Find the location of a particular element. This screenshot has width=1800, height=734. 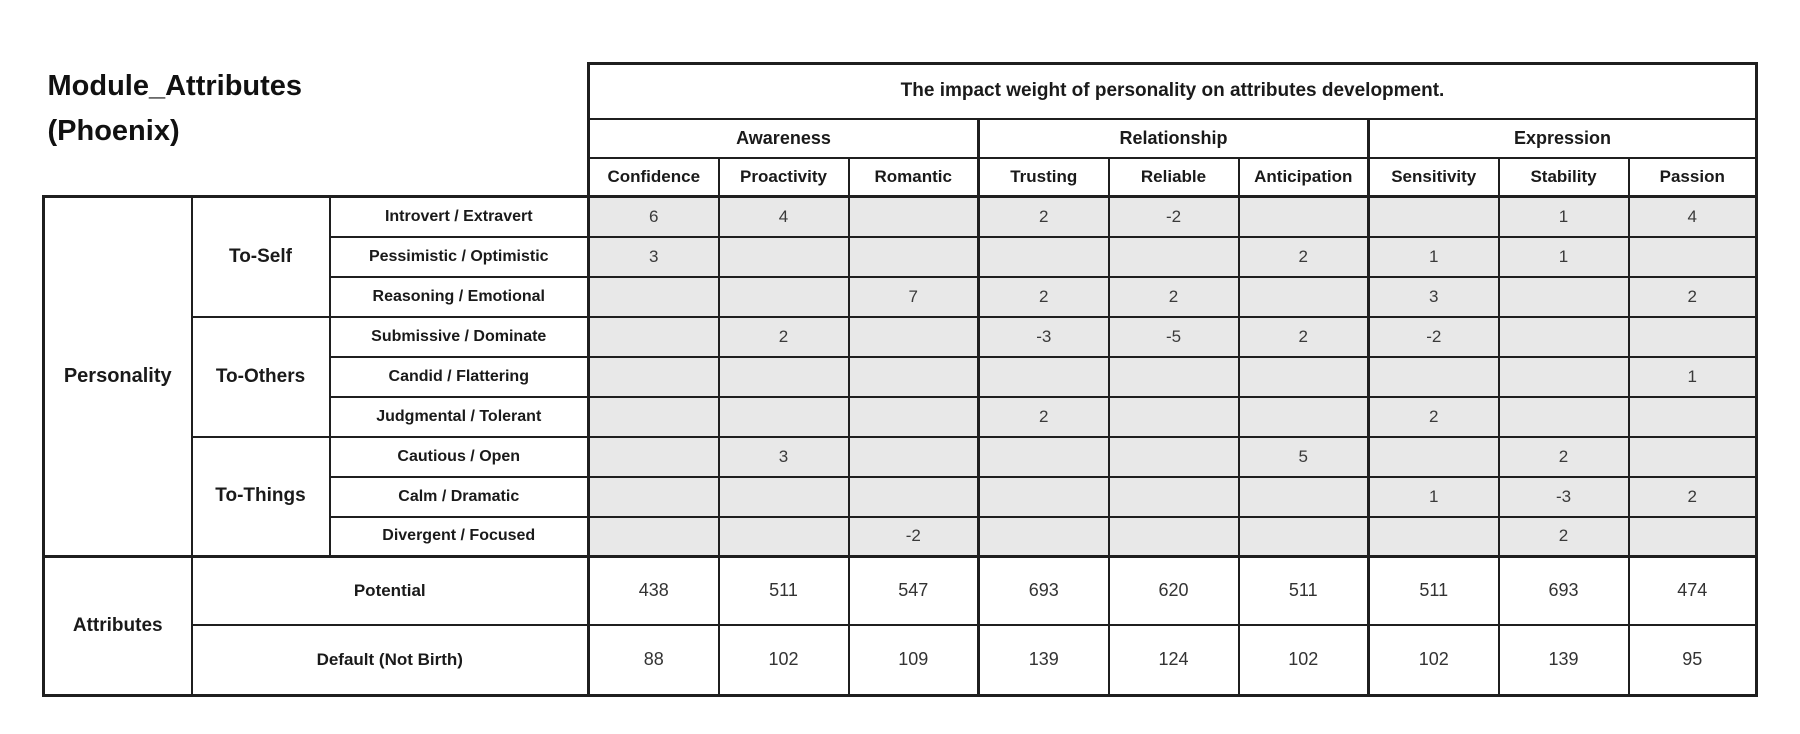

data-cell: 438 is located at coordinates (653, 590).